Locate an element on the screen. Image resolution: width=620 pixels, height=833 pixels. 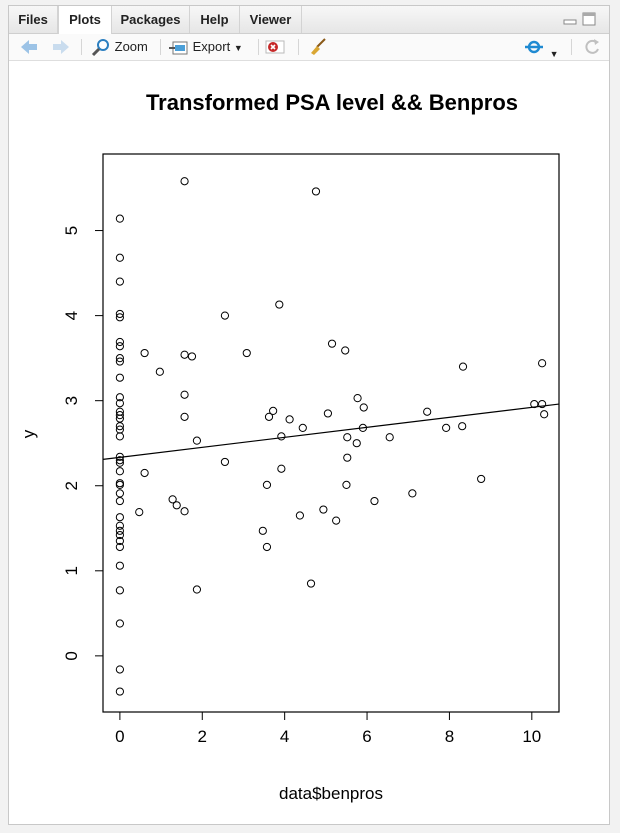
forward-button is located at coordinates (61, 47).